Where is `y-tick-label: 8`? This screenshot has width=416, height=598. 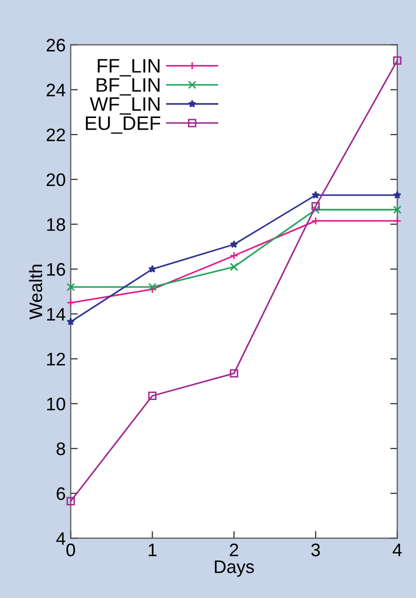 y-tick-label: 8 is located at coordinates (61, 449).